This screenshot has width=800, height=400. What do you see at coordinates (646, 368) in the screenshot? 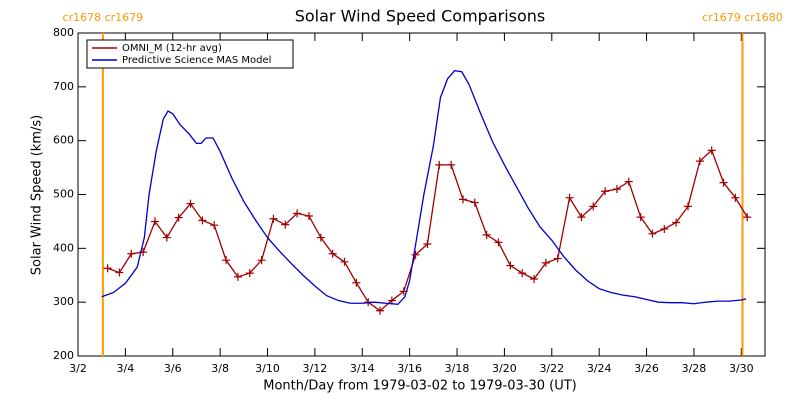
I see `x-tick-label: 3/26` at bounding box center [646, 368].